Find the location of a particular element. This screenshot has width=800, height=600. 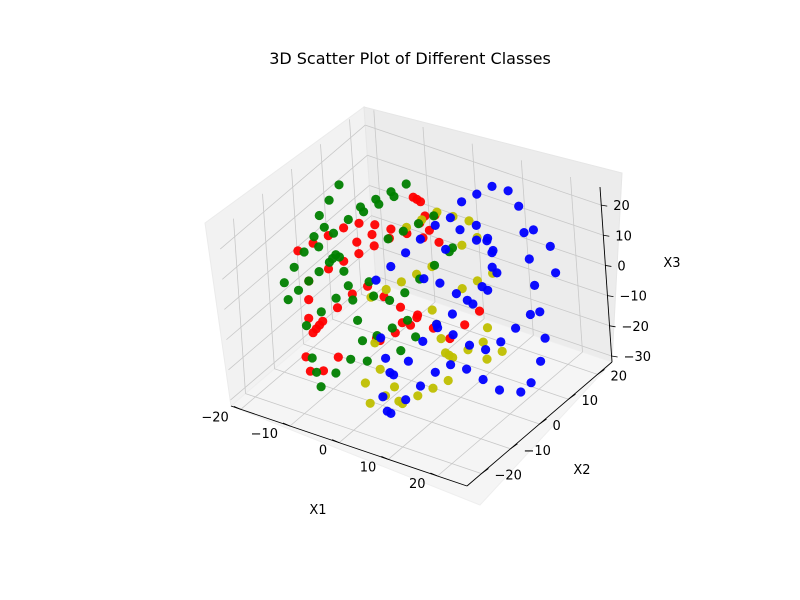

tick-label-x1: 10 is located at coordinates (368, 467).